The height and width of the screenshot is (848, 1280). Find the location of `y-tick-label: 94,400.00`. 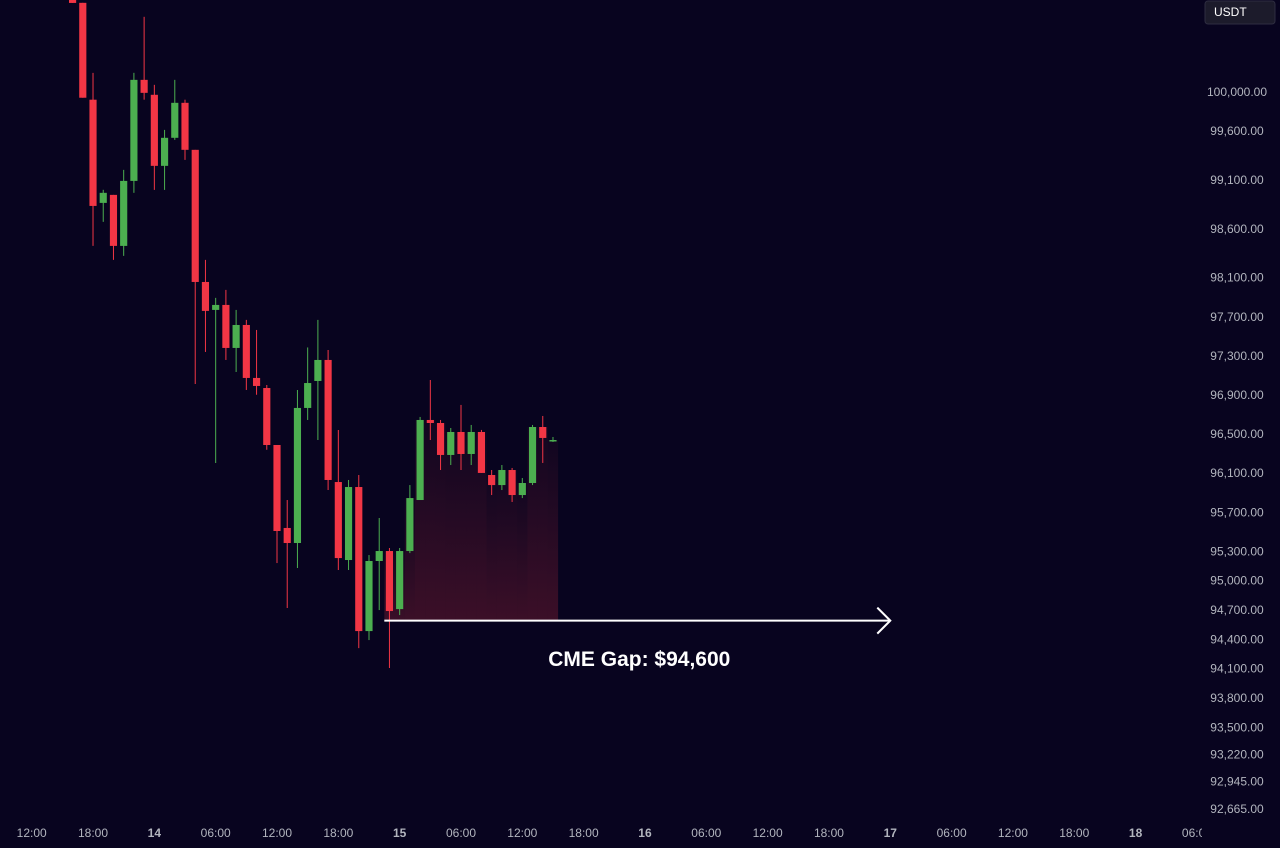

y-tick-label: 94,400.00 is located at coordinates (1237, 639).